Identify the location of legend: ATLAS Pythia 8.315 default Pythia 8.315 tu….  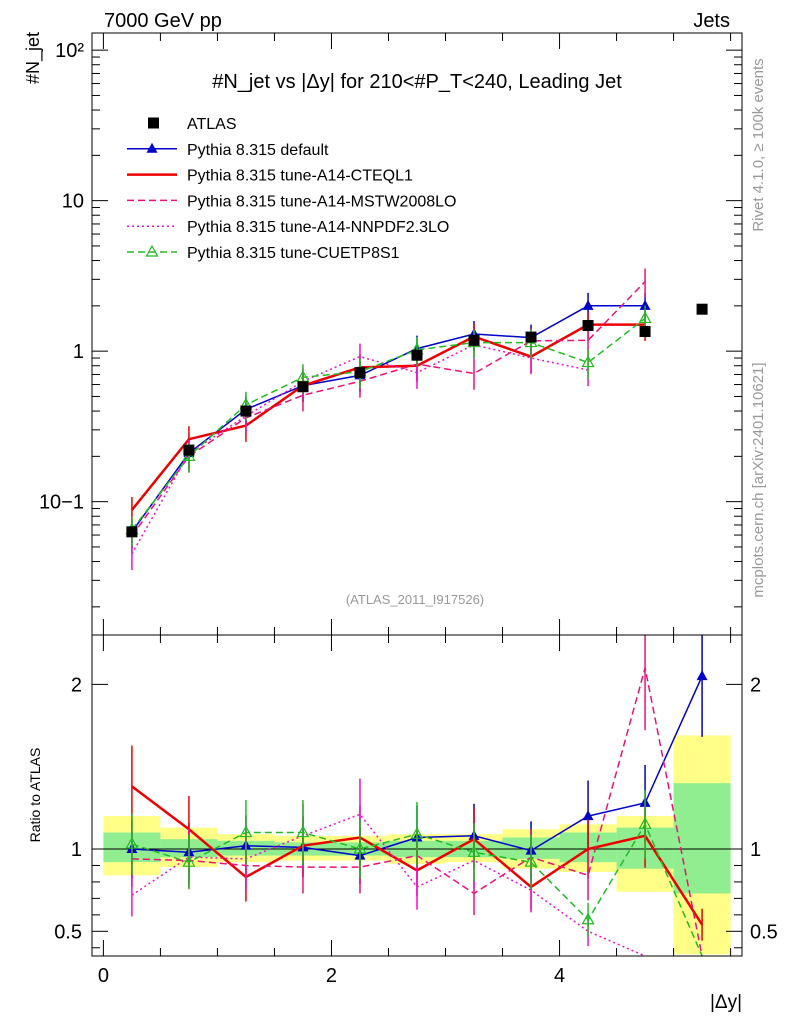
(291, 189).